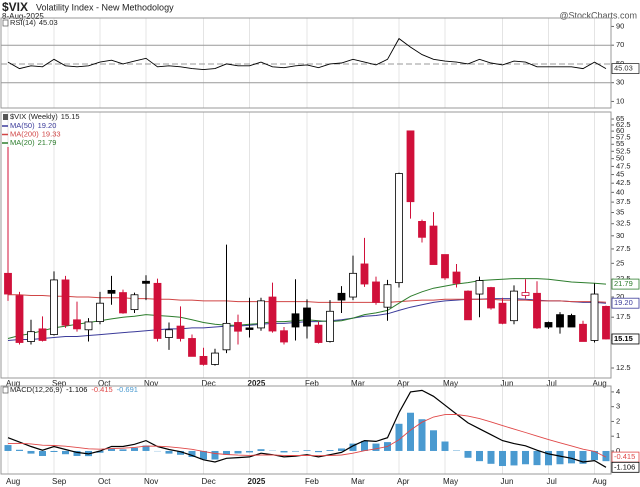 The height and width of the screenshot is (487, 640). What do you see at coordinates (312, 383) in the screenshot?
I see `x-tick-label: Feb` at bounding box center [312, 383].